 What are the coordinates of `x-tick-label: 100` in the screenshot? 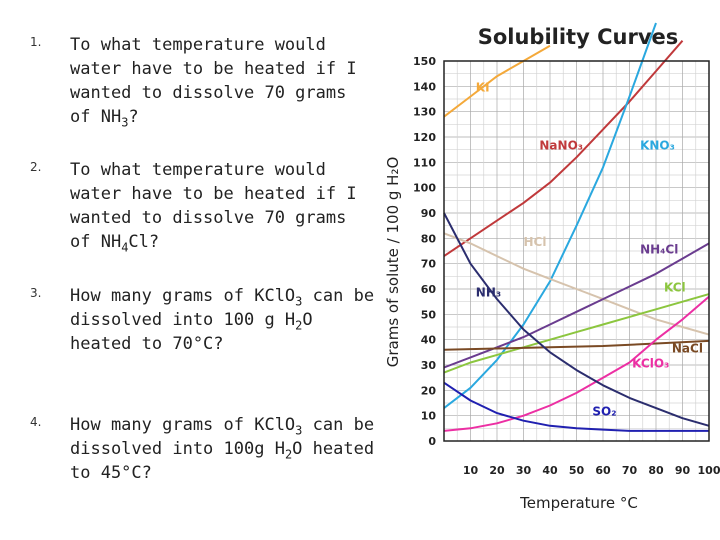 It's located at (709, 470).